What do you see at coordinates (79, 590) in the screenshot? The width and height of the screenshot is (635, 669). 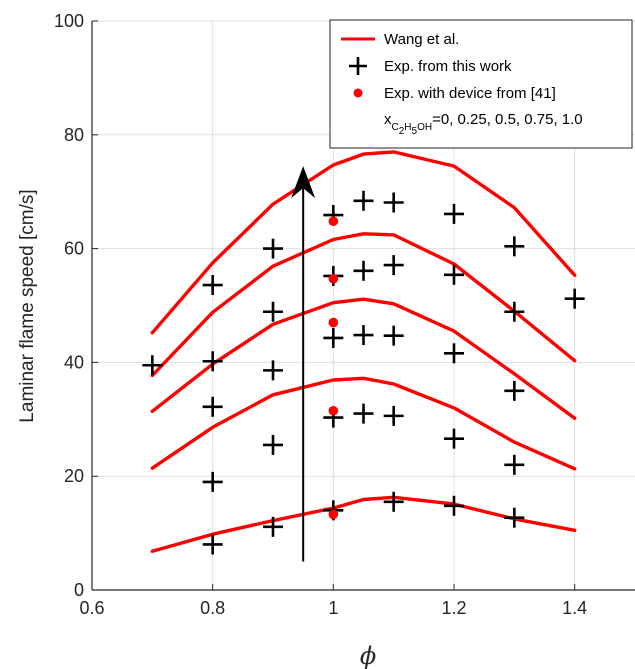 I see `y-tick-label: 0` at bounding box center [79, 590].